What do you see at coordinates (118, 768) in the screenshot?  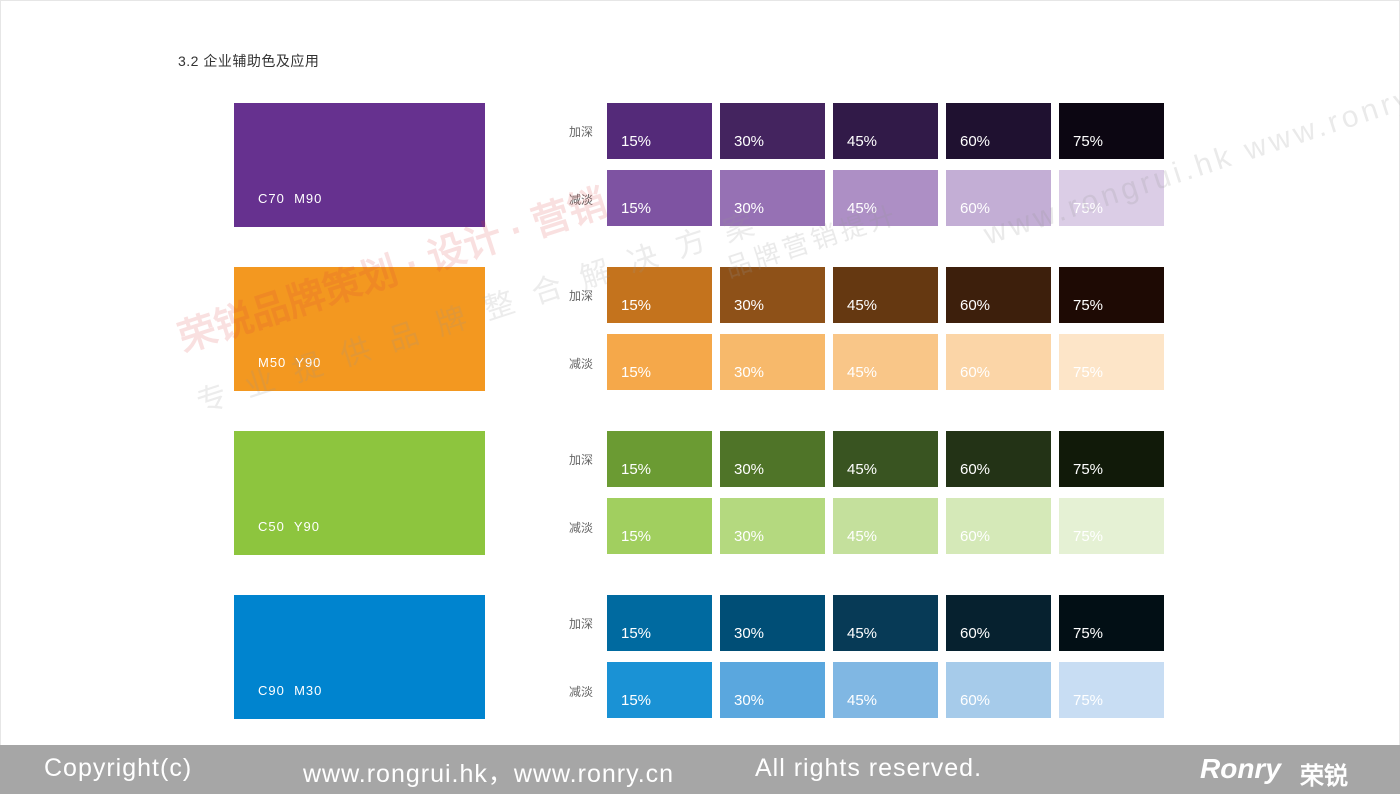 I see `footer-copyright: Copyright(c)` at bounding box center [118, 768].